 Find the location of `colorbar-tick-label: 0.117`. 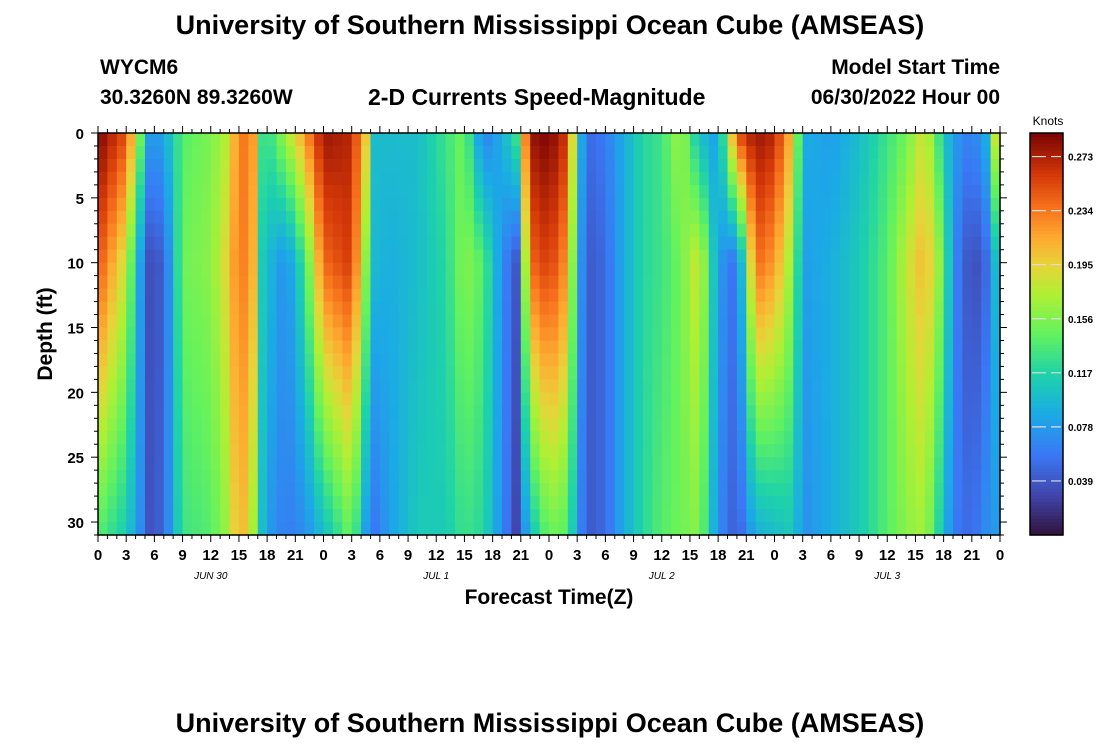

colorbar-tick-label: 0.117 is located at coordinates (1080, 374).